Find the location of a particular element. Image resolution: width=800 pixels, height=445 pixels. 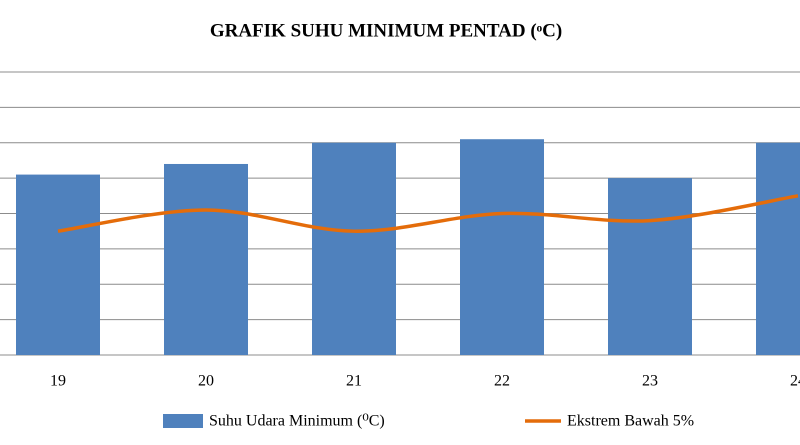

x-tick-label: 22 is located at coordinates (502, 381).